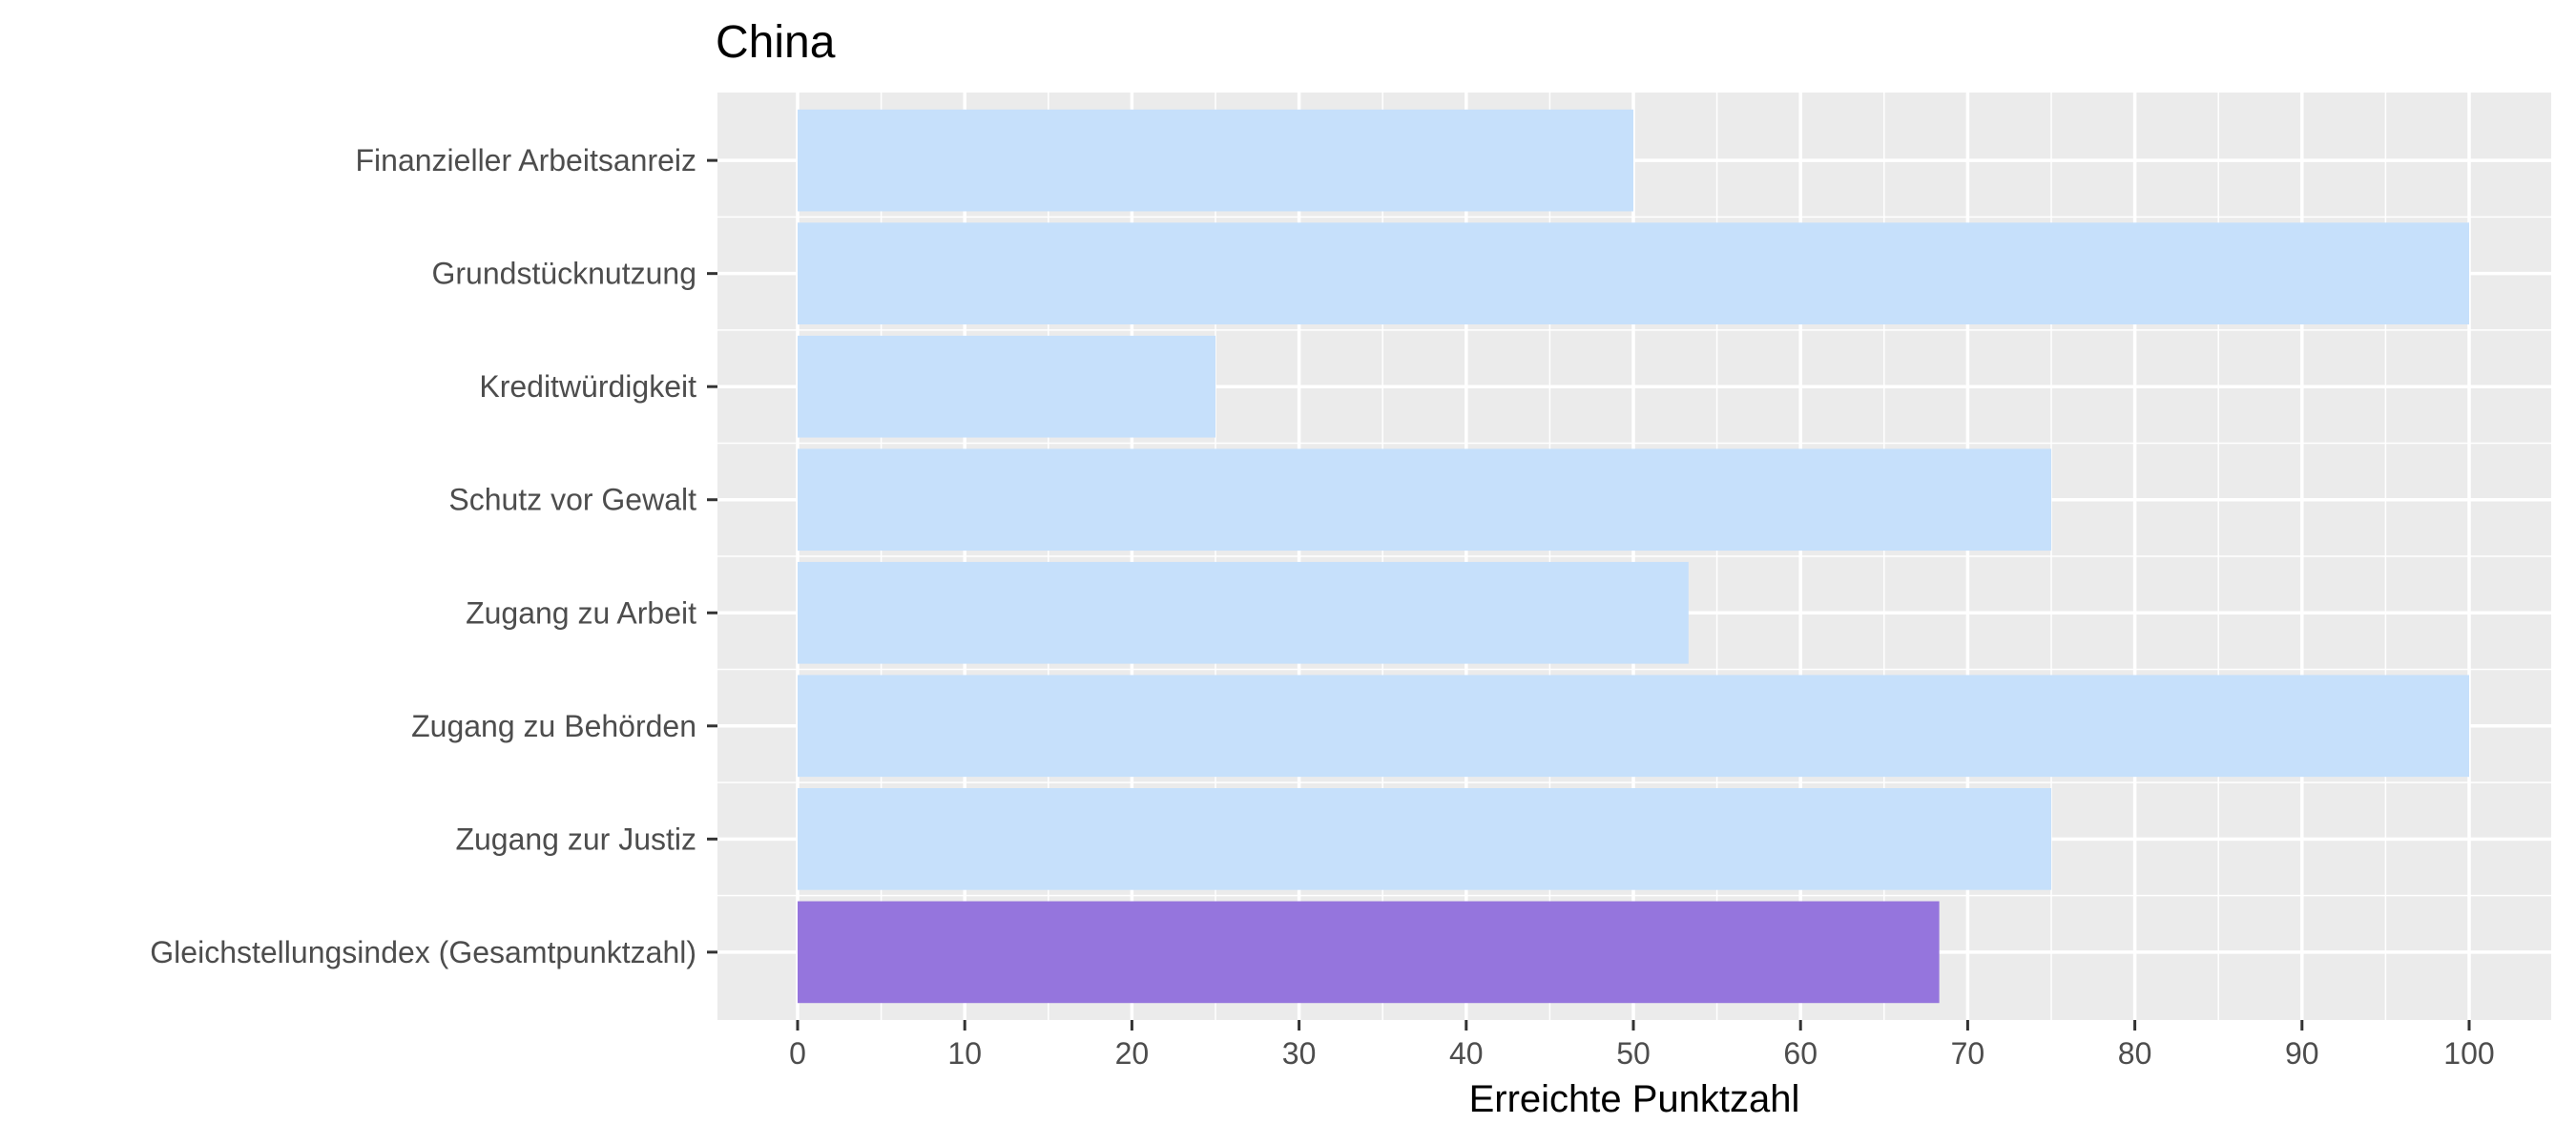 The image size is (2576, 1145). Describe the element at coordinates (587, 387) in the screenshot. I see `y-tick-label: Kreditwürdigkeit` at that location.